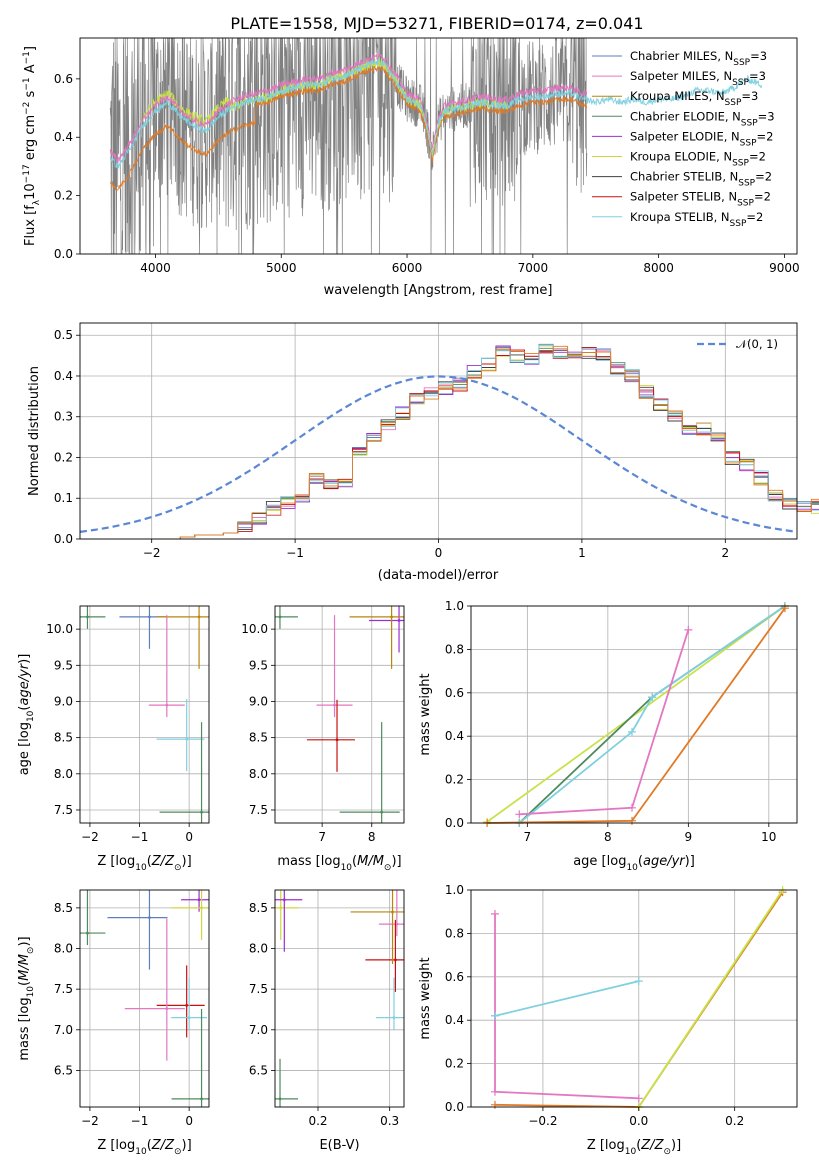 This screenshot has width=819, height=1170. Describe the element at coordinates (768, 837) in the screenshot. I see `x-tick-label: 10` at that location.